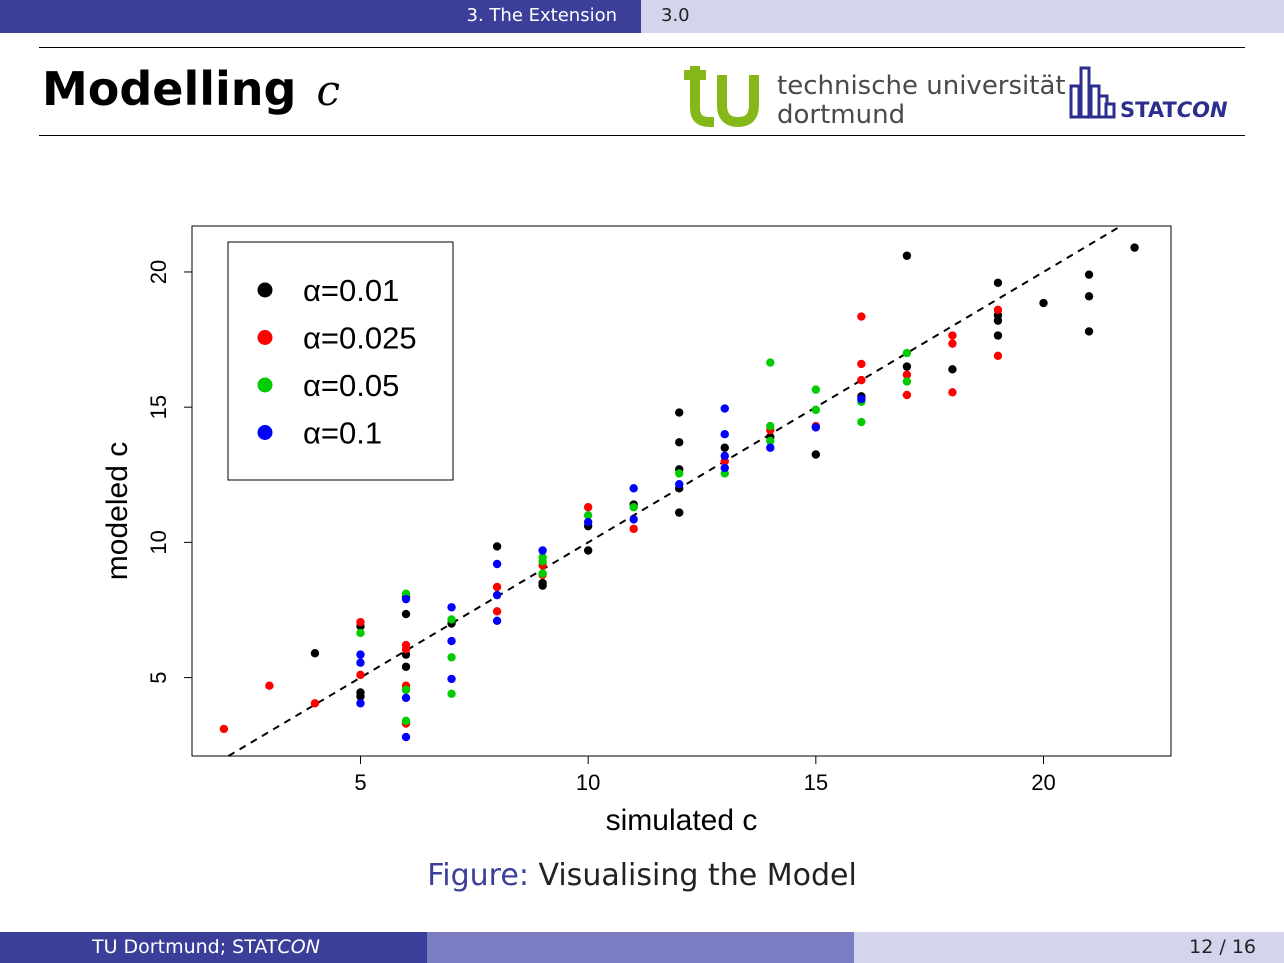 The width and height of the screenshot is (1284, 963). I want to click on x-tick-label: 15, so click(816, 782).